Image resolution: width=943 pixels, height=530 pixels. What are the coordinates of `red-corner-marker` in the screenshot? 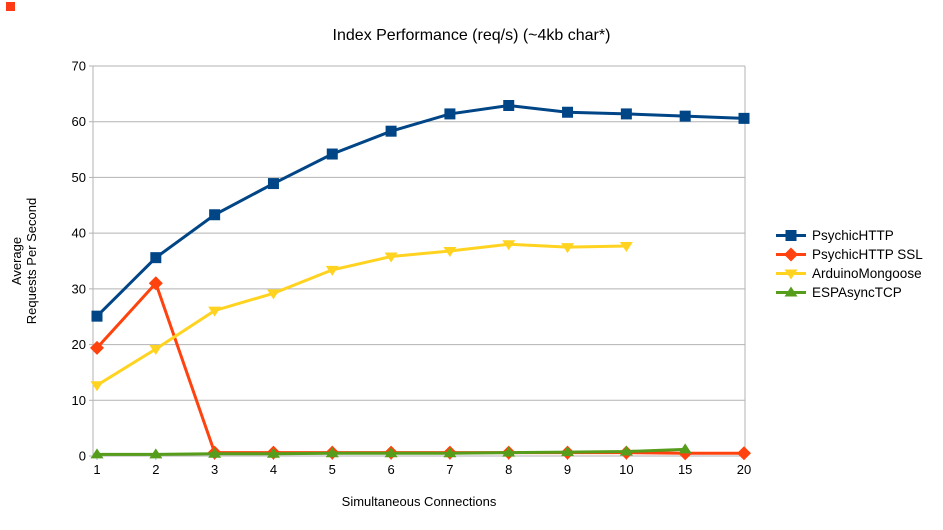 It's located at (10, 6).